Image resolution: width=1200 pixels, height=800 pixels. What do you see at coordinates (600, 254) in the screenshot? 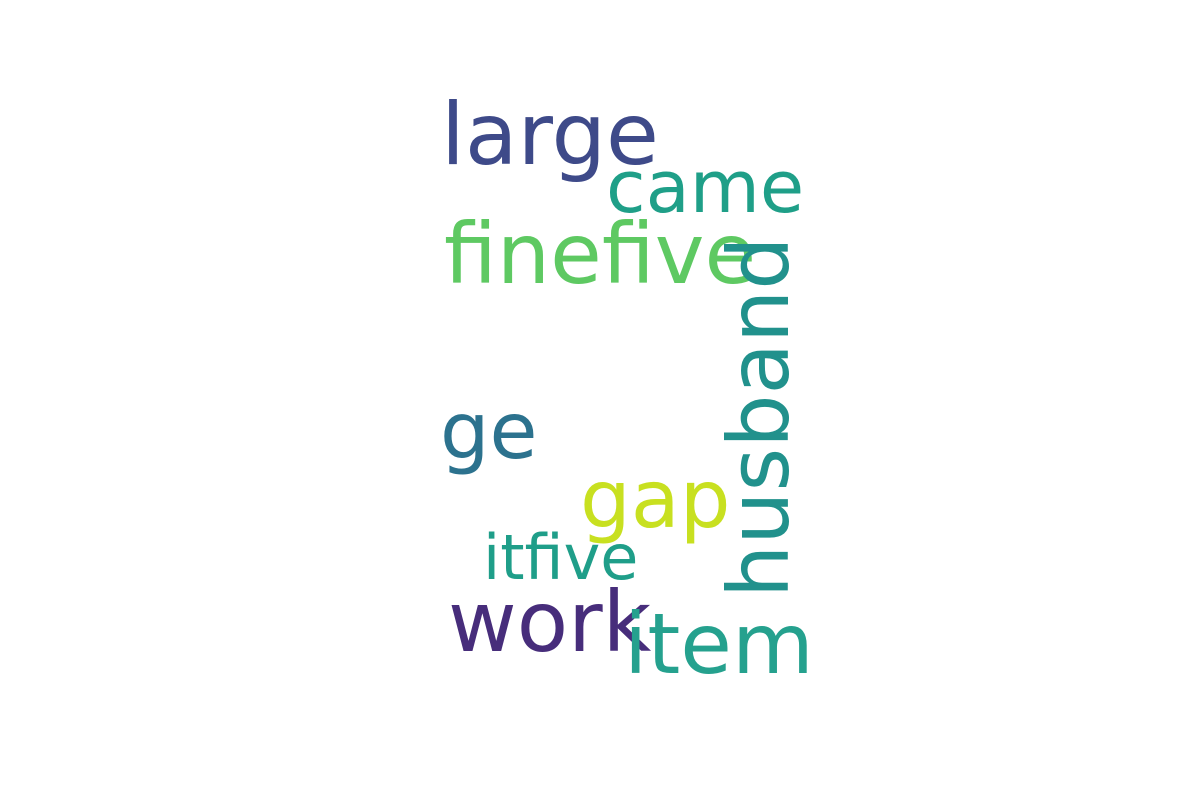
I see `word-finefive: finefive` at bounding box center [600, 254].